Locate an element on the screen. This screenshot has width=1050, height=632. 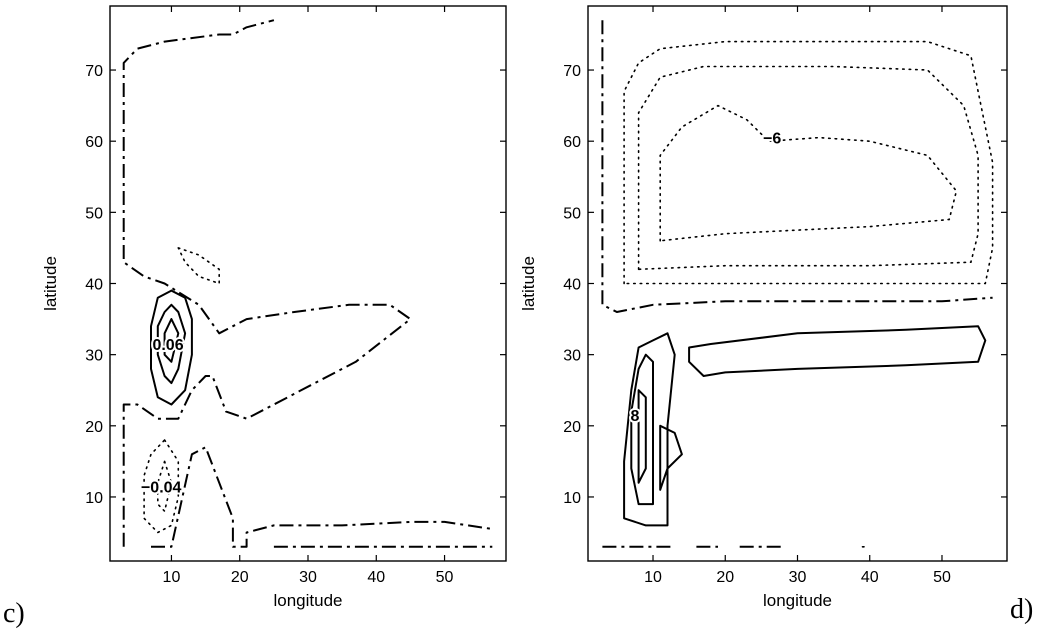
contour-label: −0.04 is located at coordinates (161, 487).